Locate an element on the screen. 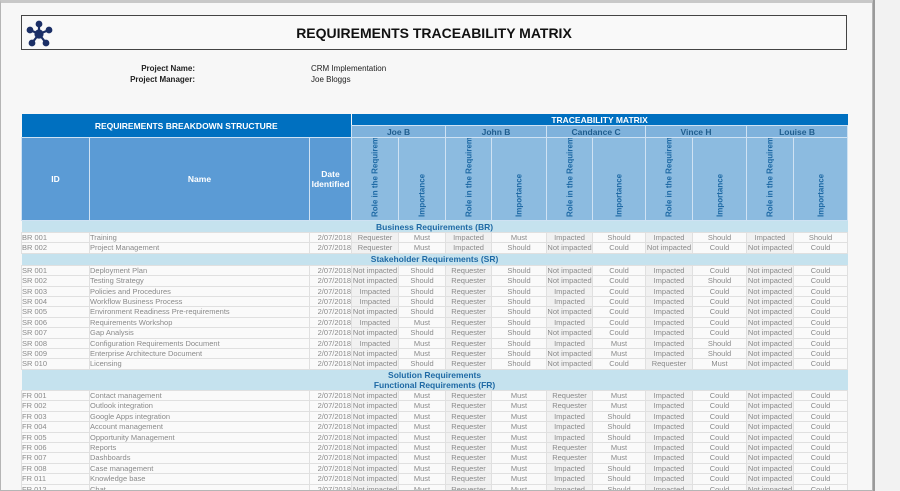  cell-id: SR 008 is located at coordinates (55, 343).